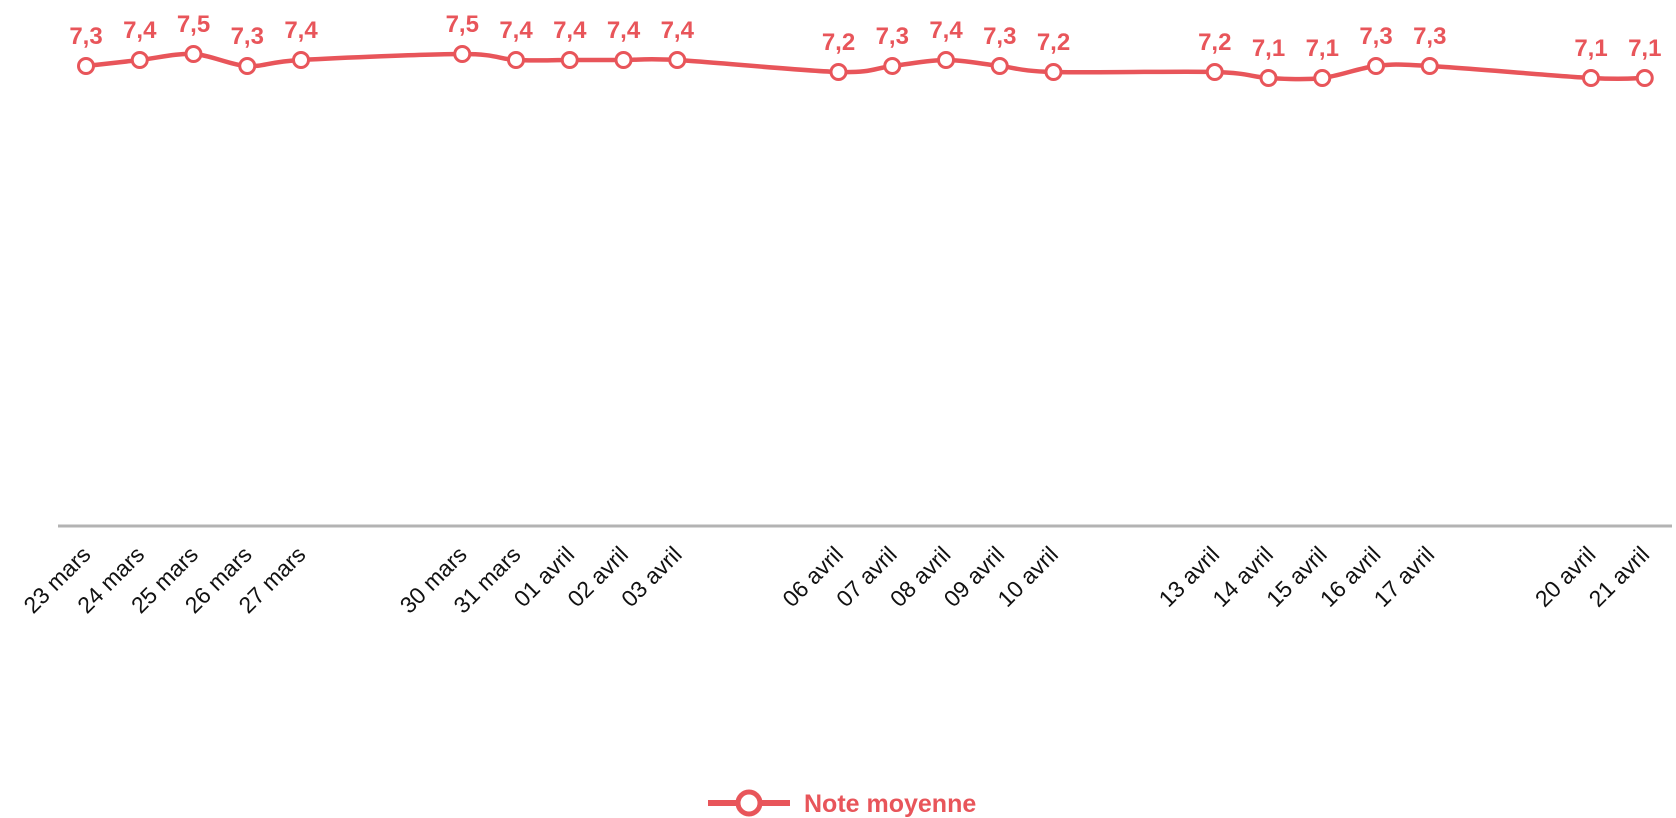 This screenshot has width=1676, height=818. What do you see at coordinates (1618, 576) in the screenshot?
I see `x-tick-label: 21 avril` at bounding box center [1618, 576].